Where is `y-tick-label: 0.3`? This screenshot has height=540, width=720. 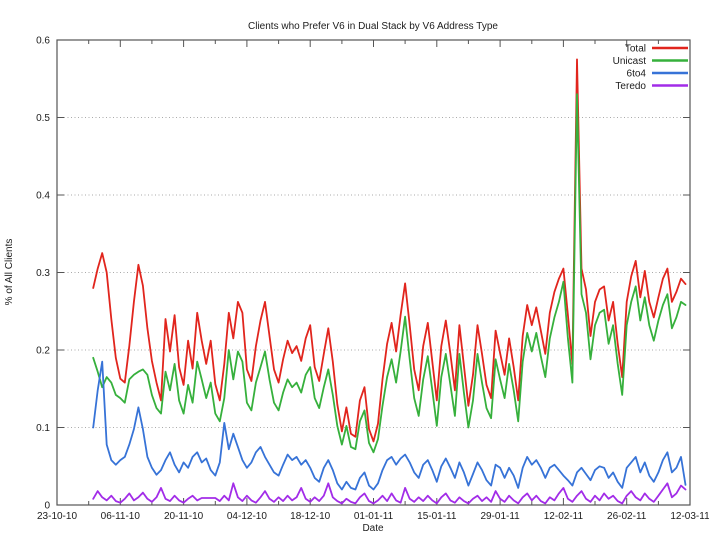 y-tick-label: 0.3 is located at coordinates (43, 273).